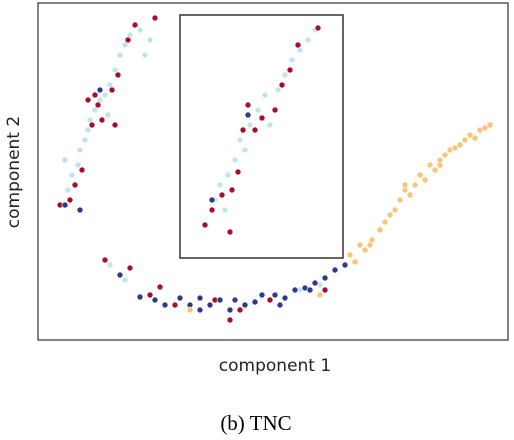 The height and width of the screenshot is (440, 514). What do you see at coordinates (275, 366) in the screenshot?
I see `x-axis-label: component 1` at bounding box center [275, 366].